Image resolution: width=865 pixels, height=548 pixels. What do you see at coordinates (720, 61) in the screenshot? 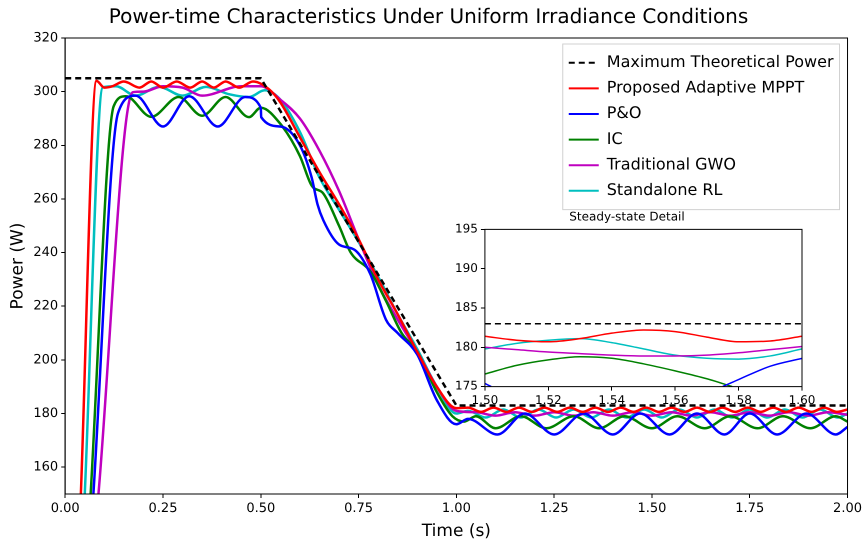
I see `legend-label: Maximum Theoretical Power` at bounding box center [720, 61].